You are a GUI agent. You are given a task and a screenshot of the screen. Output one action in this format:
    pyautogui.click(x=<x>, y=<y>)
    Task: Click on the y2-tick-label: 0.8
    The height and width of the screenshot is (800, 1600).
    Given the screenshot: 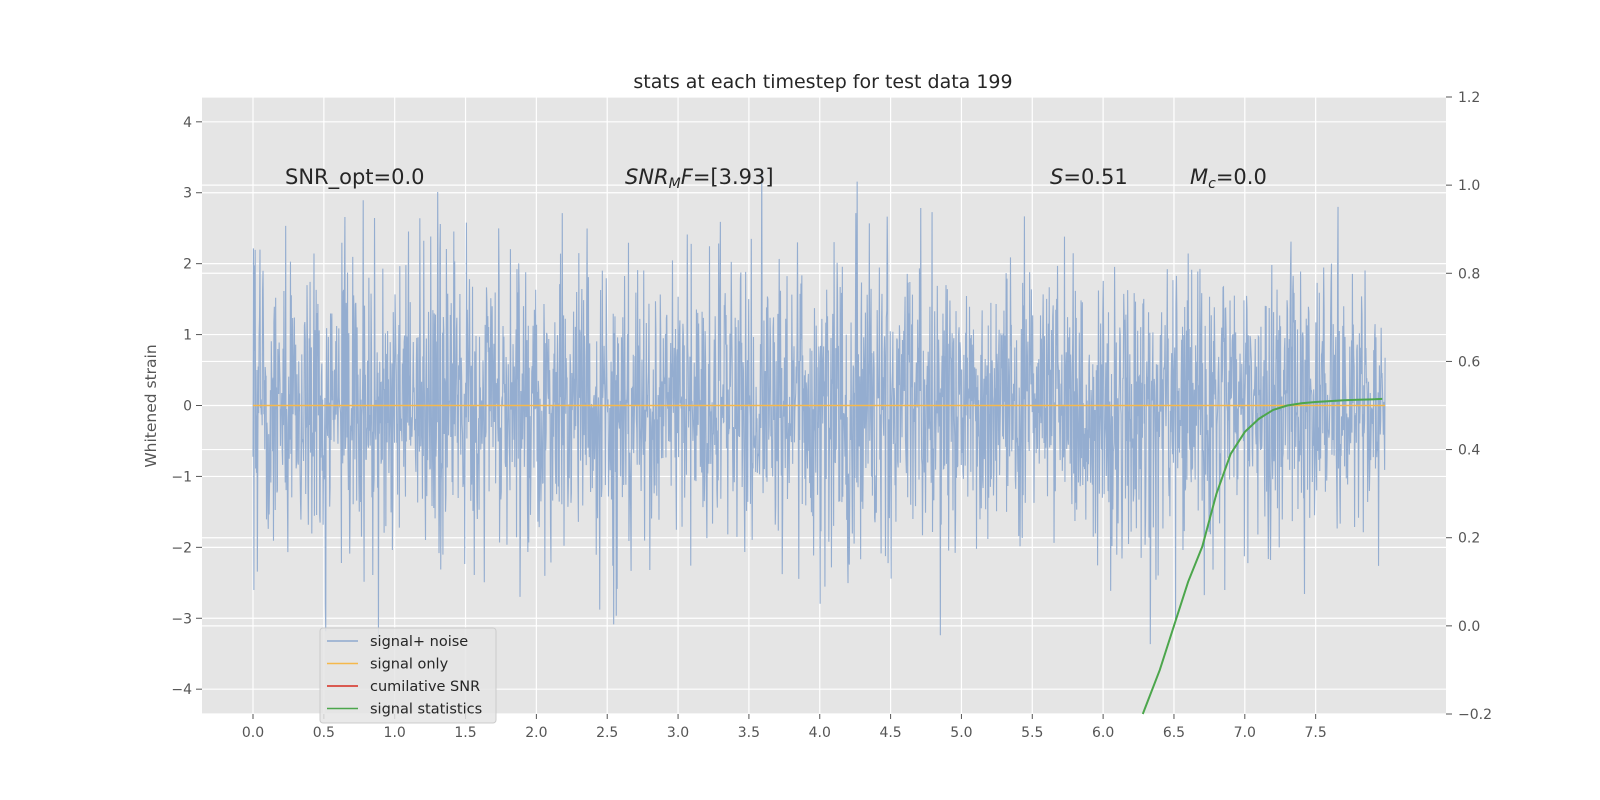 What is the action you would take?
    pyautogui.click(x=1469, y=274)
    